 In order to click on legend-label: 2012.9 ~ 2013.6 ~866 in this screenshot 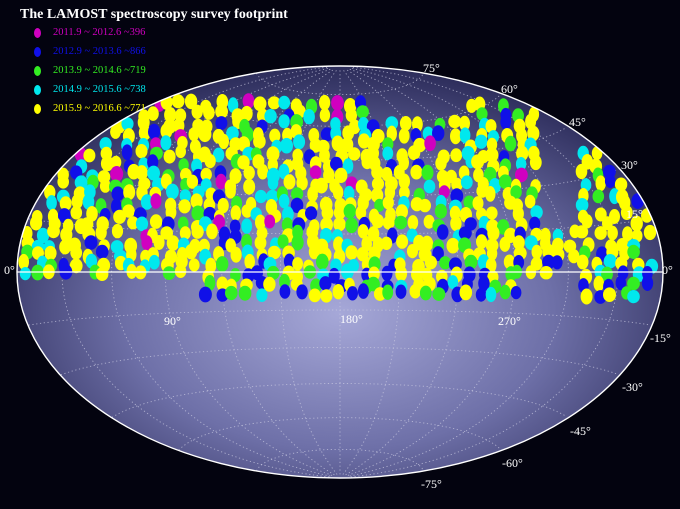, I will do `click(99, 51)`.